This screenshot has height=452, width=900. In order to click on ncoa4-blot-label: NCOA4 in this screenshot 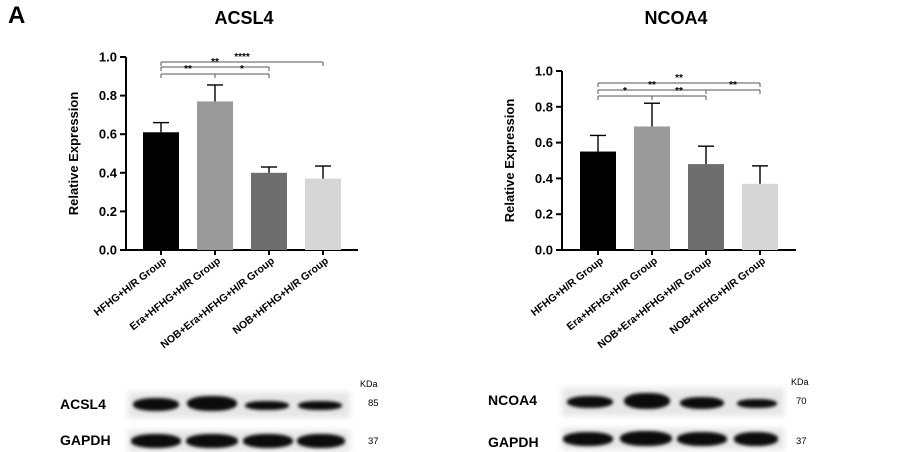, I will do `click(513, 400)`.